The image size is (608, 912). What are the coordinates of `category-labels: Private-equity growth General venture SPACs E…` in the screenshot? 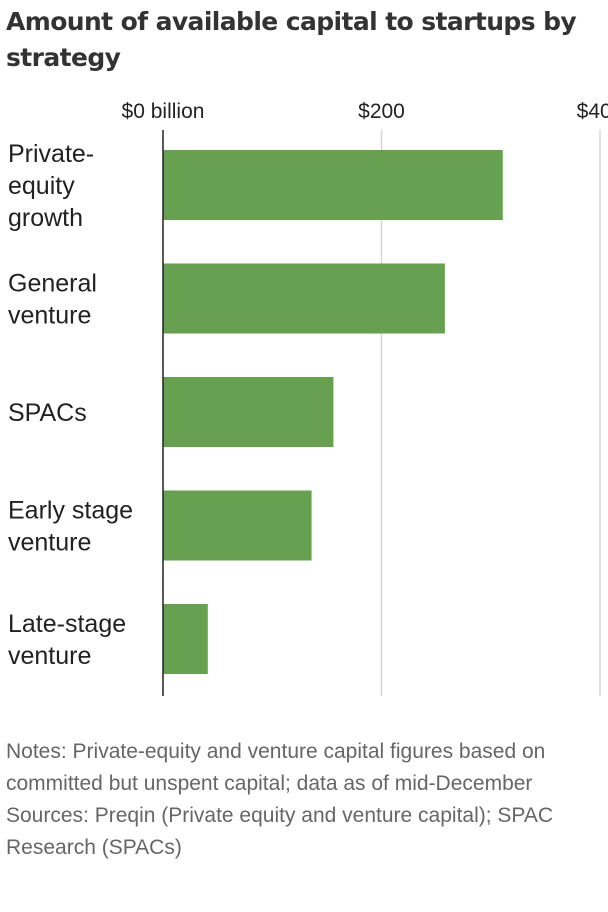 It's located at (70, 405).